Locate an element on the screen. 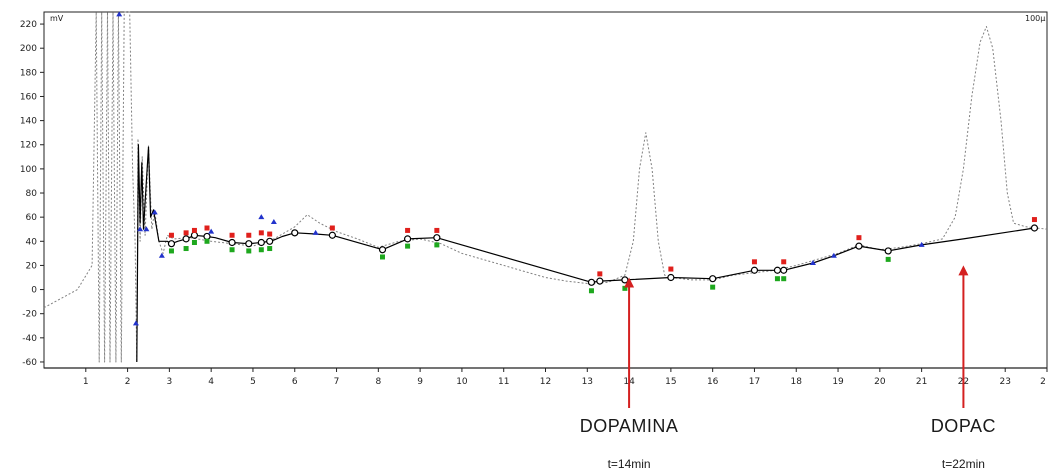 Image resolution: width=1052 pixels, height=472 pixels. x-axis: 12345678910111213141516171819202122232 is located at coordinates (565, 377).